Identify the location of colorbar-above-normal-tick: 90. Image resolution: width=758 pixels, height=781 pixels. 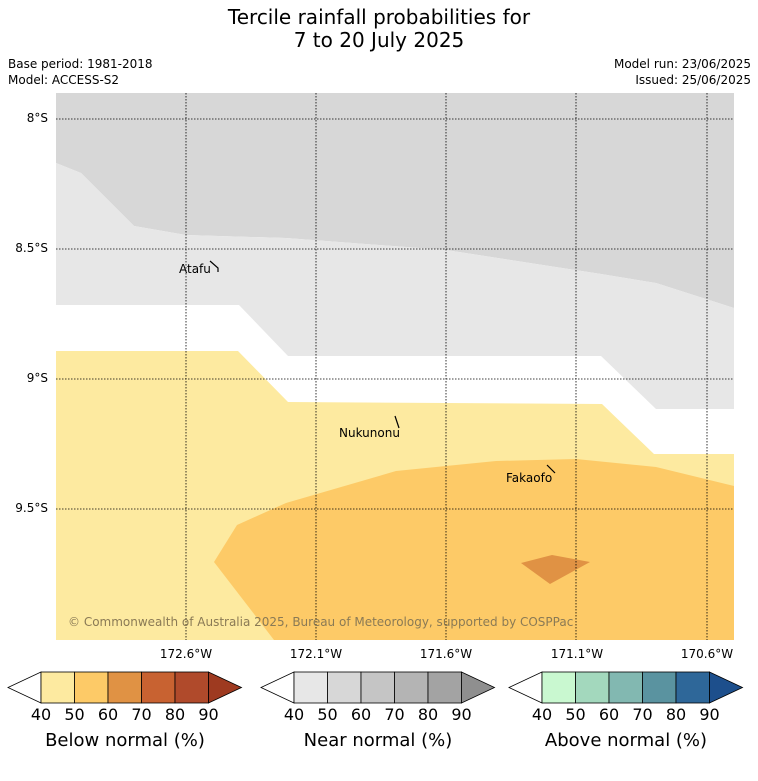
(709, 714).